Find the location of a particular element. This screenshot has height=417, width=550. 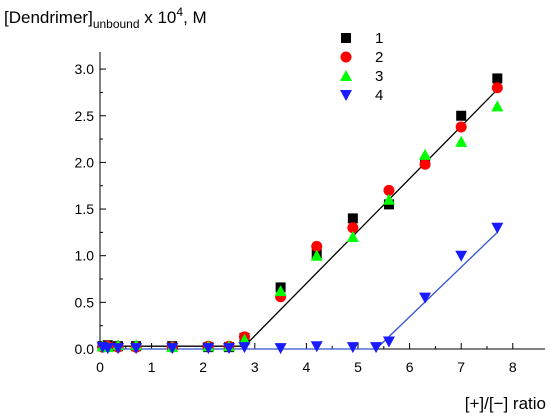

x-tick-label: 5 is located at coordinates (358, 367).